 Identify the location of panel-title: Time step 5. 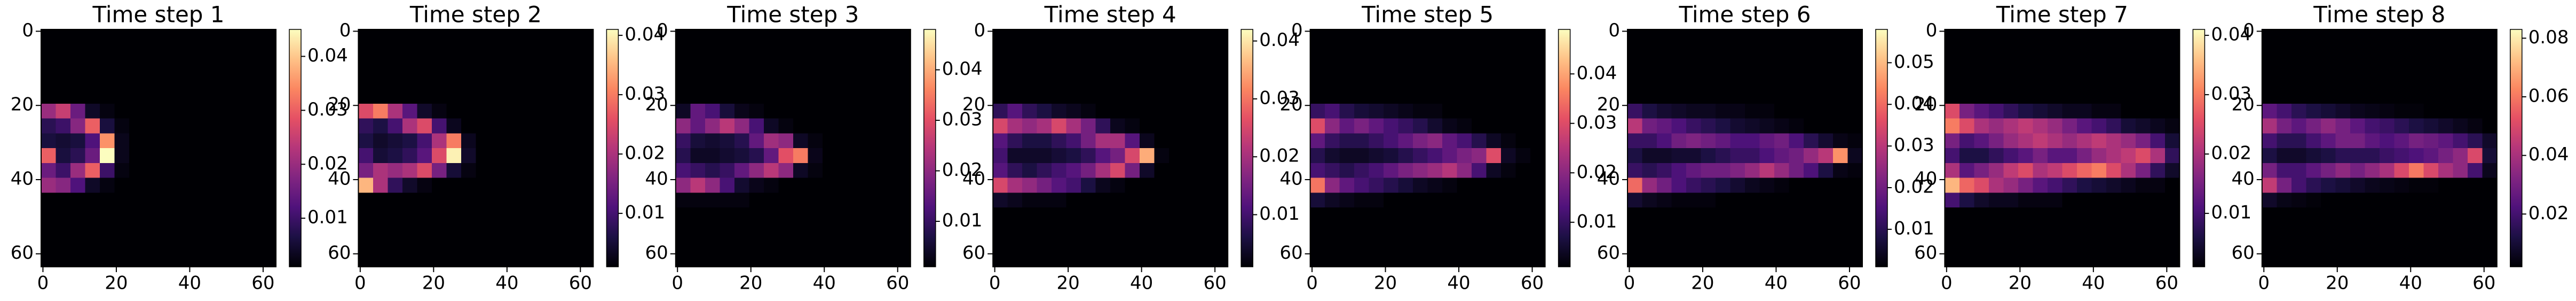
(1427, 15).